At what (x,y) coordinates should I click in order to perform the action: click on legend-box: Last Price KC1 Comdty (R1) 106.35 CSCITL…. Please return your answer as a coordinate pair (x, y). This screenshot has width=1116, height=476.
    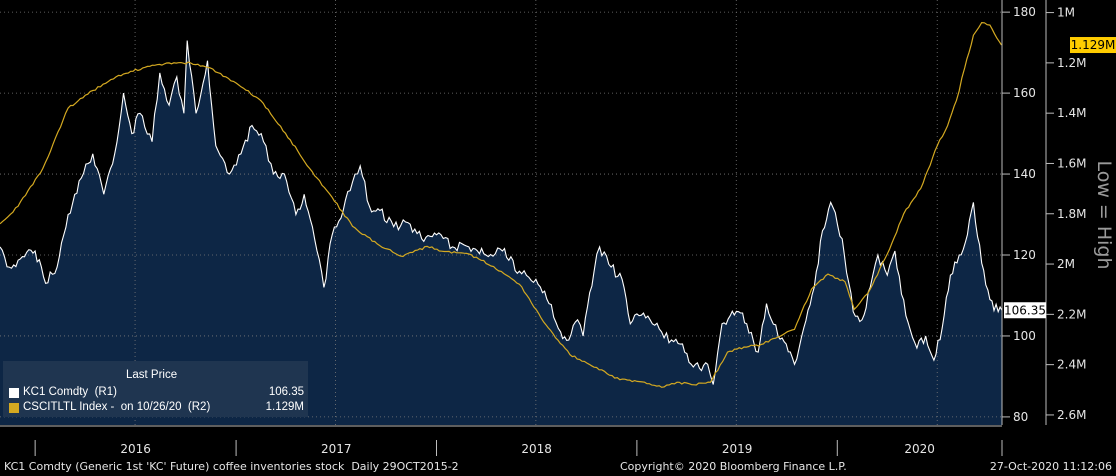
    Looking at the image, I should click on (155, 389).